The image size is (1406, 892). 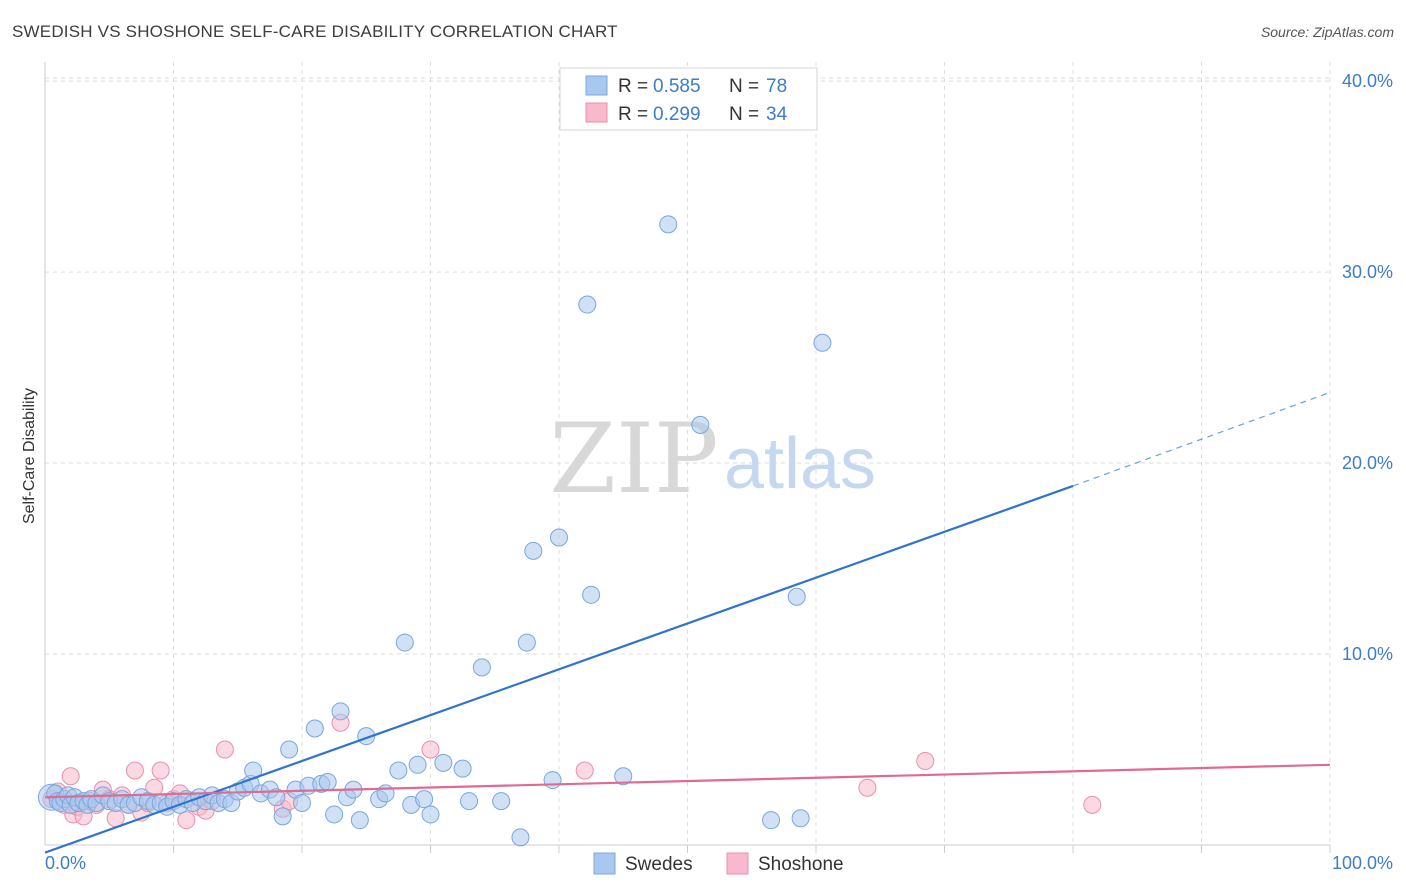 I want to click on bottom-legend-label-shoshone: Shoshone, so click(x=801, y=864).